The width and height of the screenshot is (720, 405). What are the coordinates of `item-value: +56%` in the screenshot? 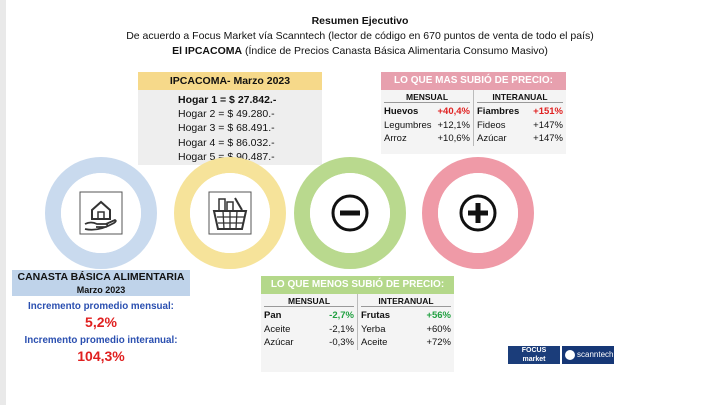 It's located at (438, 315).